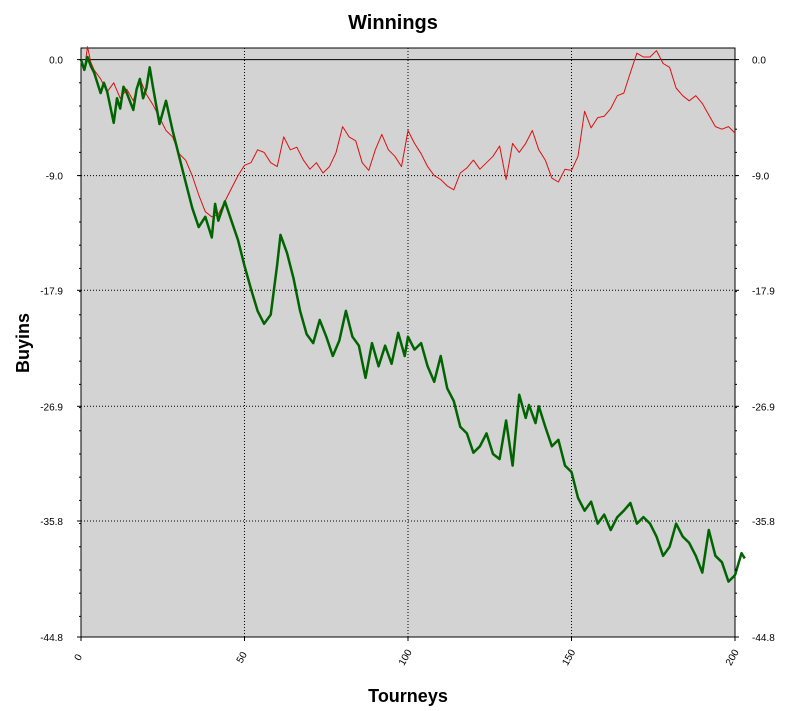 This screenshot has height=711, width=787. What do you see at coordinates (55, 177) in the screenshot?
I see `y-tick-label-left: -9.0` at bounding box center [55, 177].